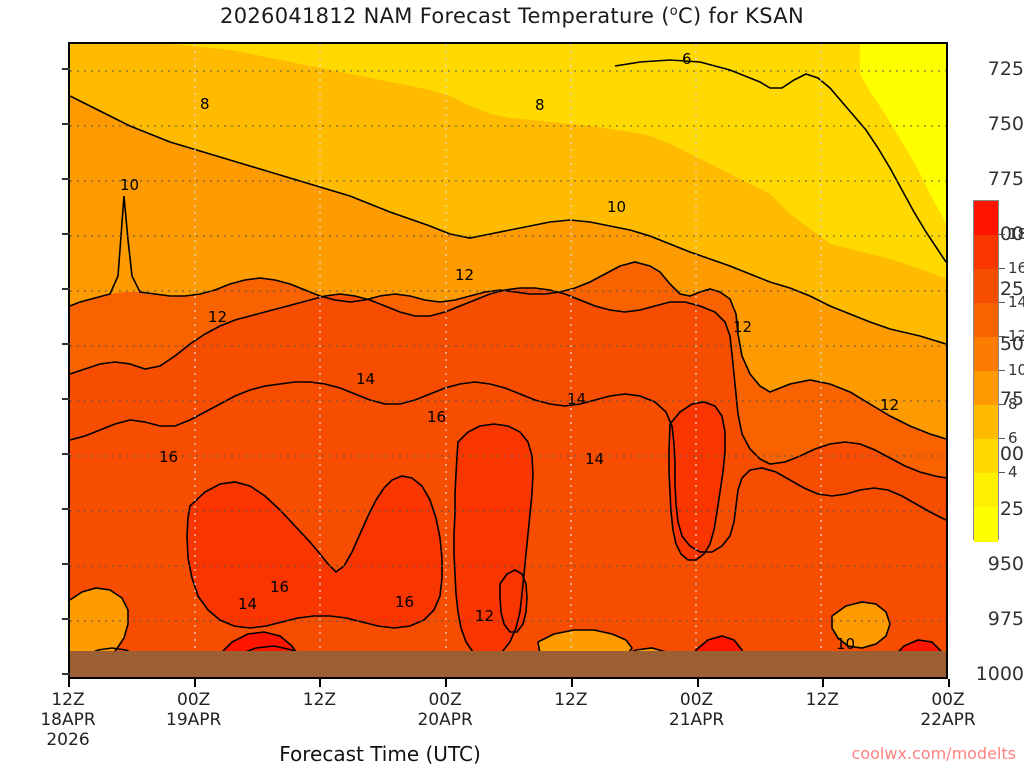 The height and width of the screenshot is (768, 1024). What do you see at coordinates (247, 604) in the screenshot?
I see `contour-label-14-d: 14` at bounding box center [247, 604].